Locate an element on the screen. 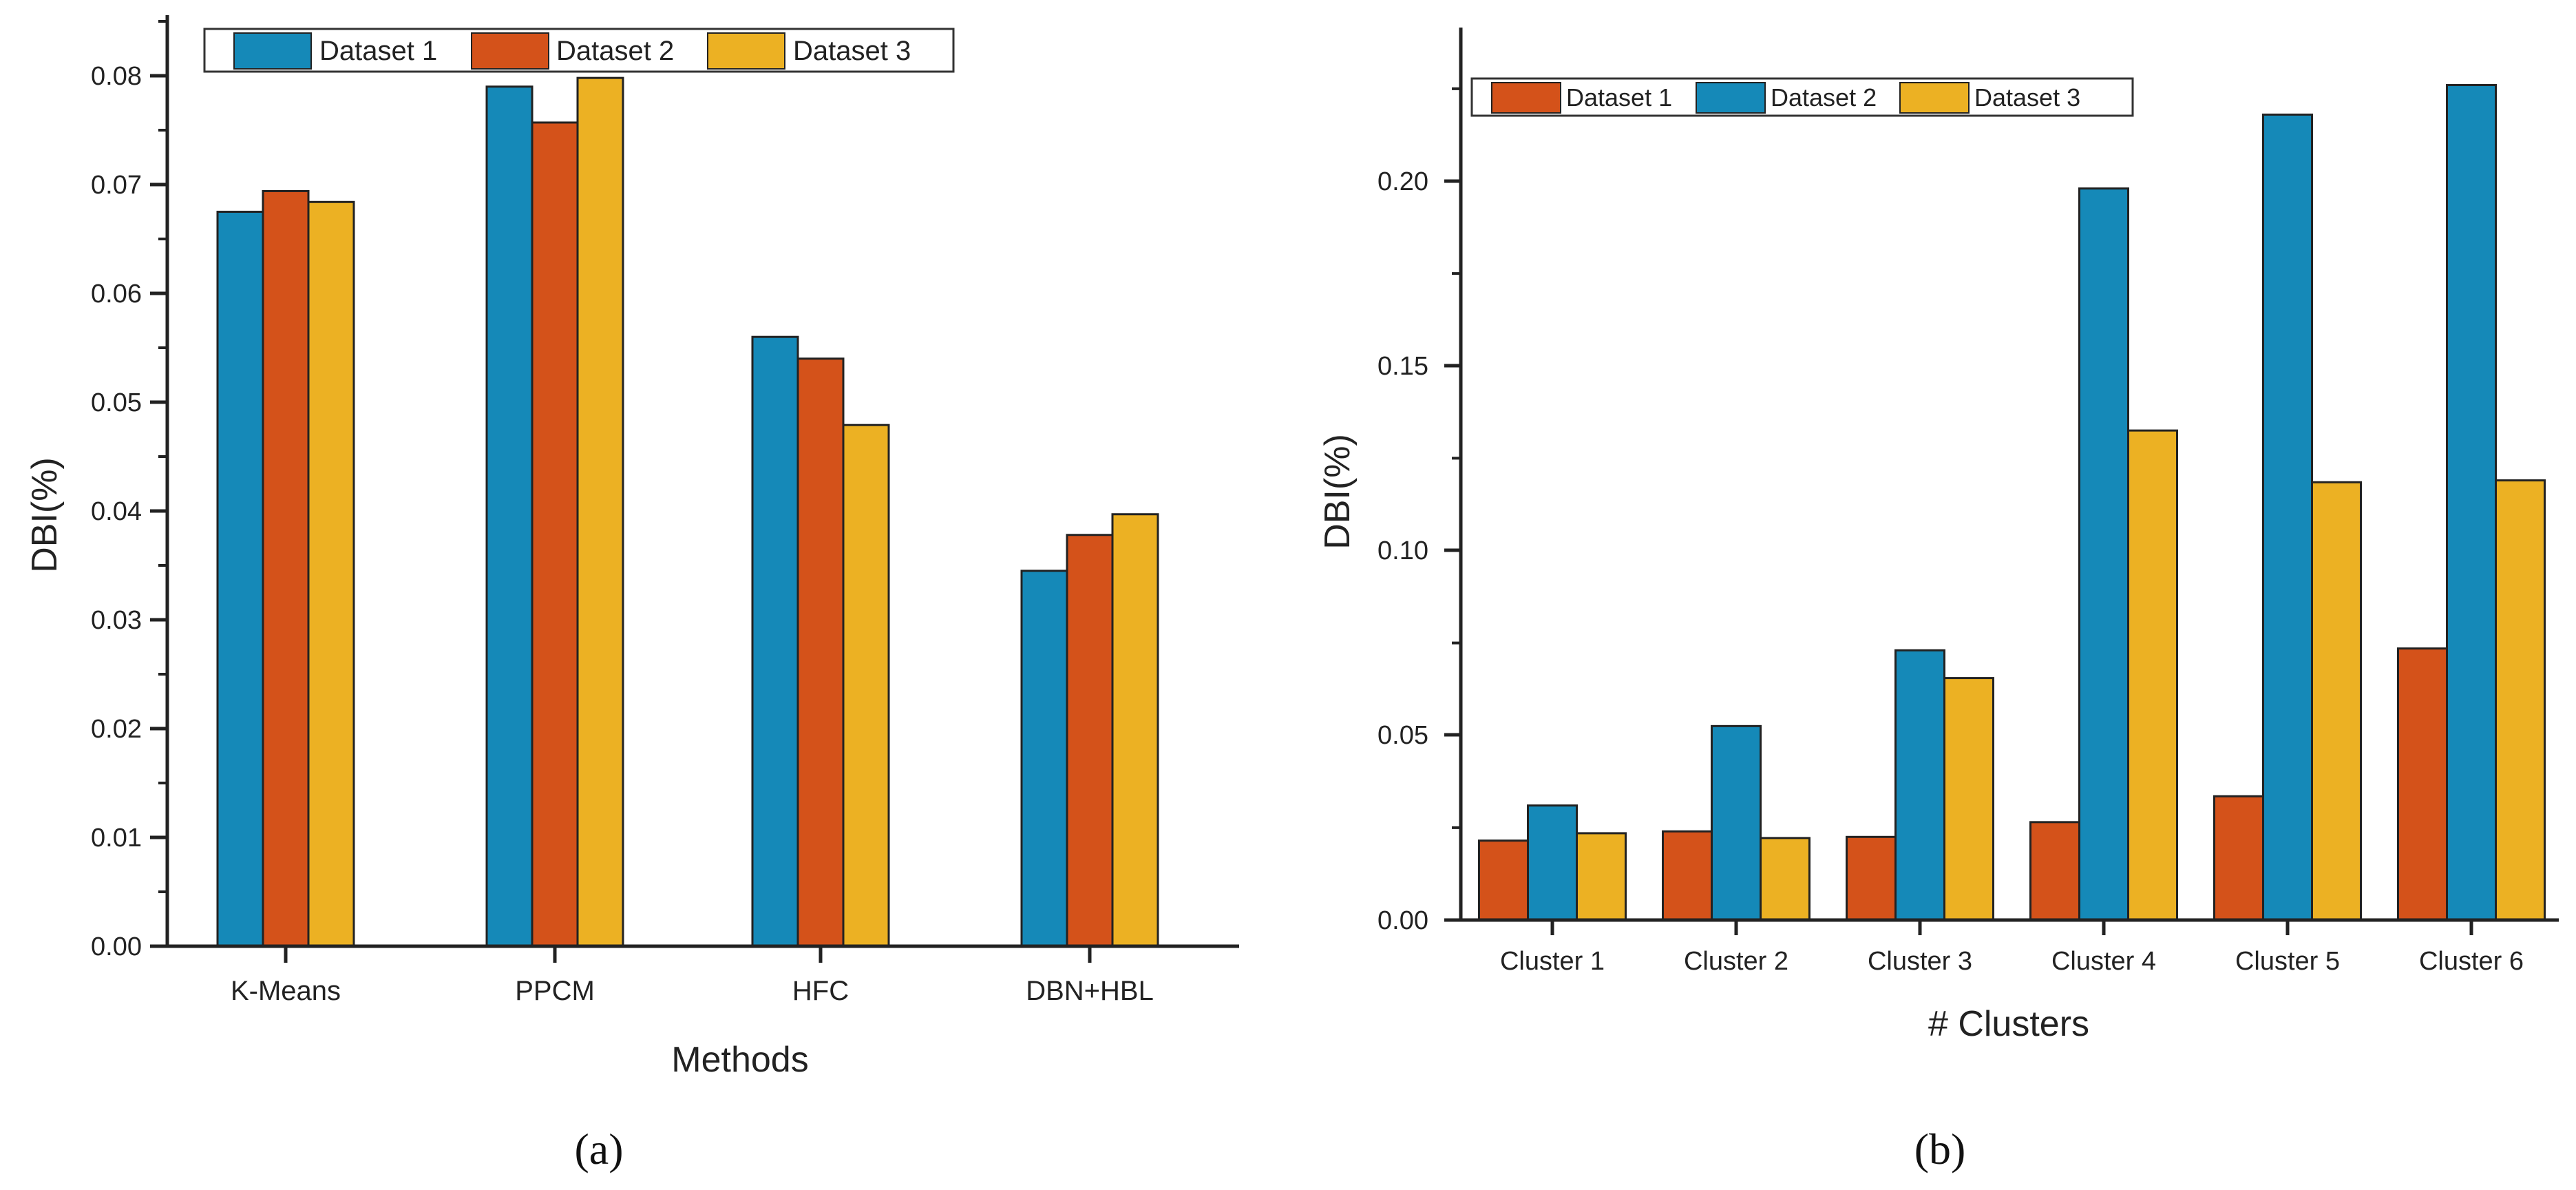 Image resolution: width=2576 pixels, height=1190 pixels. chart-b-legend: Dataset 1 Dataset 2 Dataset 3 is located at coordinates (1802, 97).